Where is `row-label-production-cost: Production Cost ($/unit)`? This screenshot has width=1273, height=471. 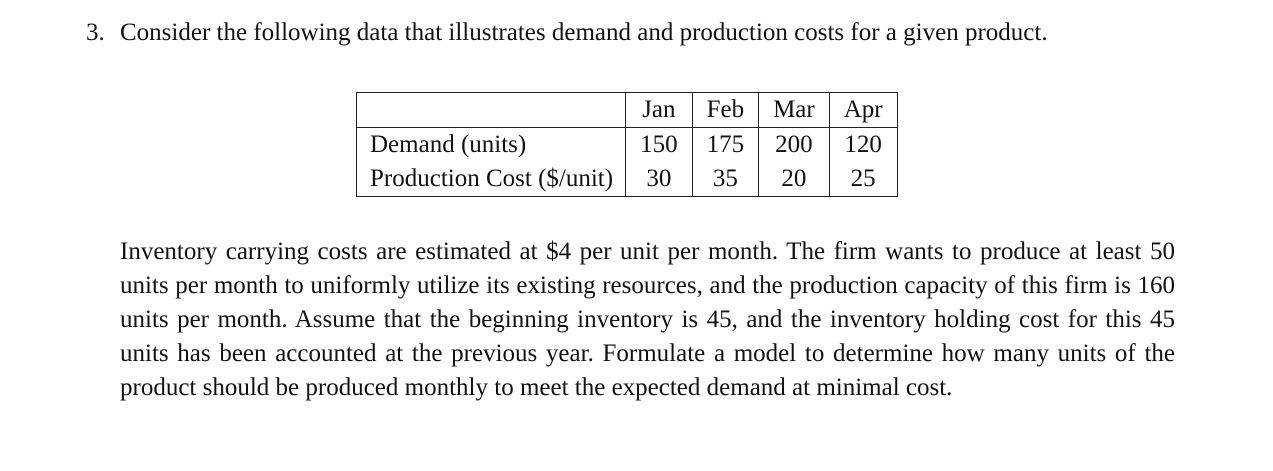 row-label-production-cost: Production Cost ($/unit) is located at coordinates (491, 179).